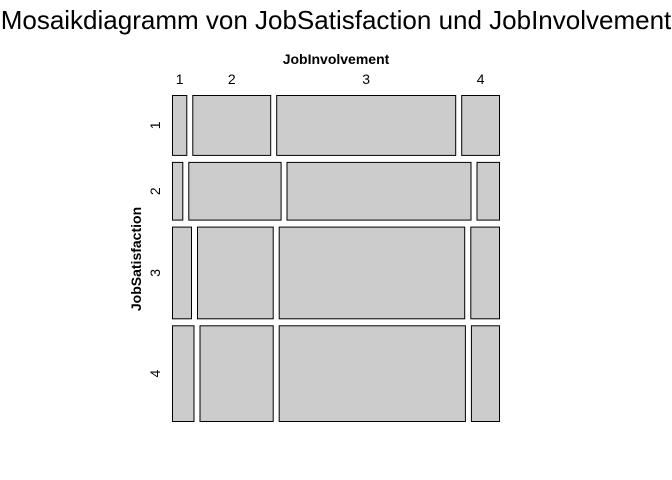  Describe the element at coordinates (336, 59) in the screenshot. I see `x-axis-title: JobInvolvement` at that location.